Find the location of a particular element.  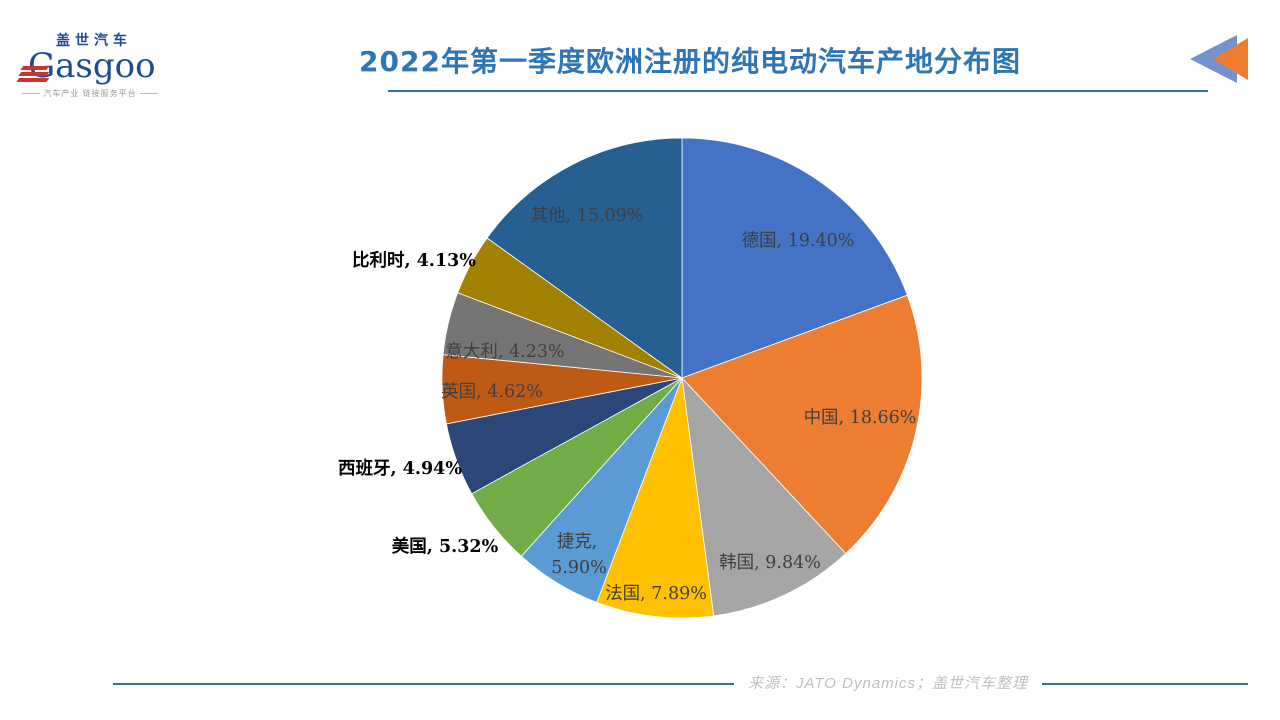

slice-label: 意大利, 4.23% is located at coordinates (504, 352).